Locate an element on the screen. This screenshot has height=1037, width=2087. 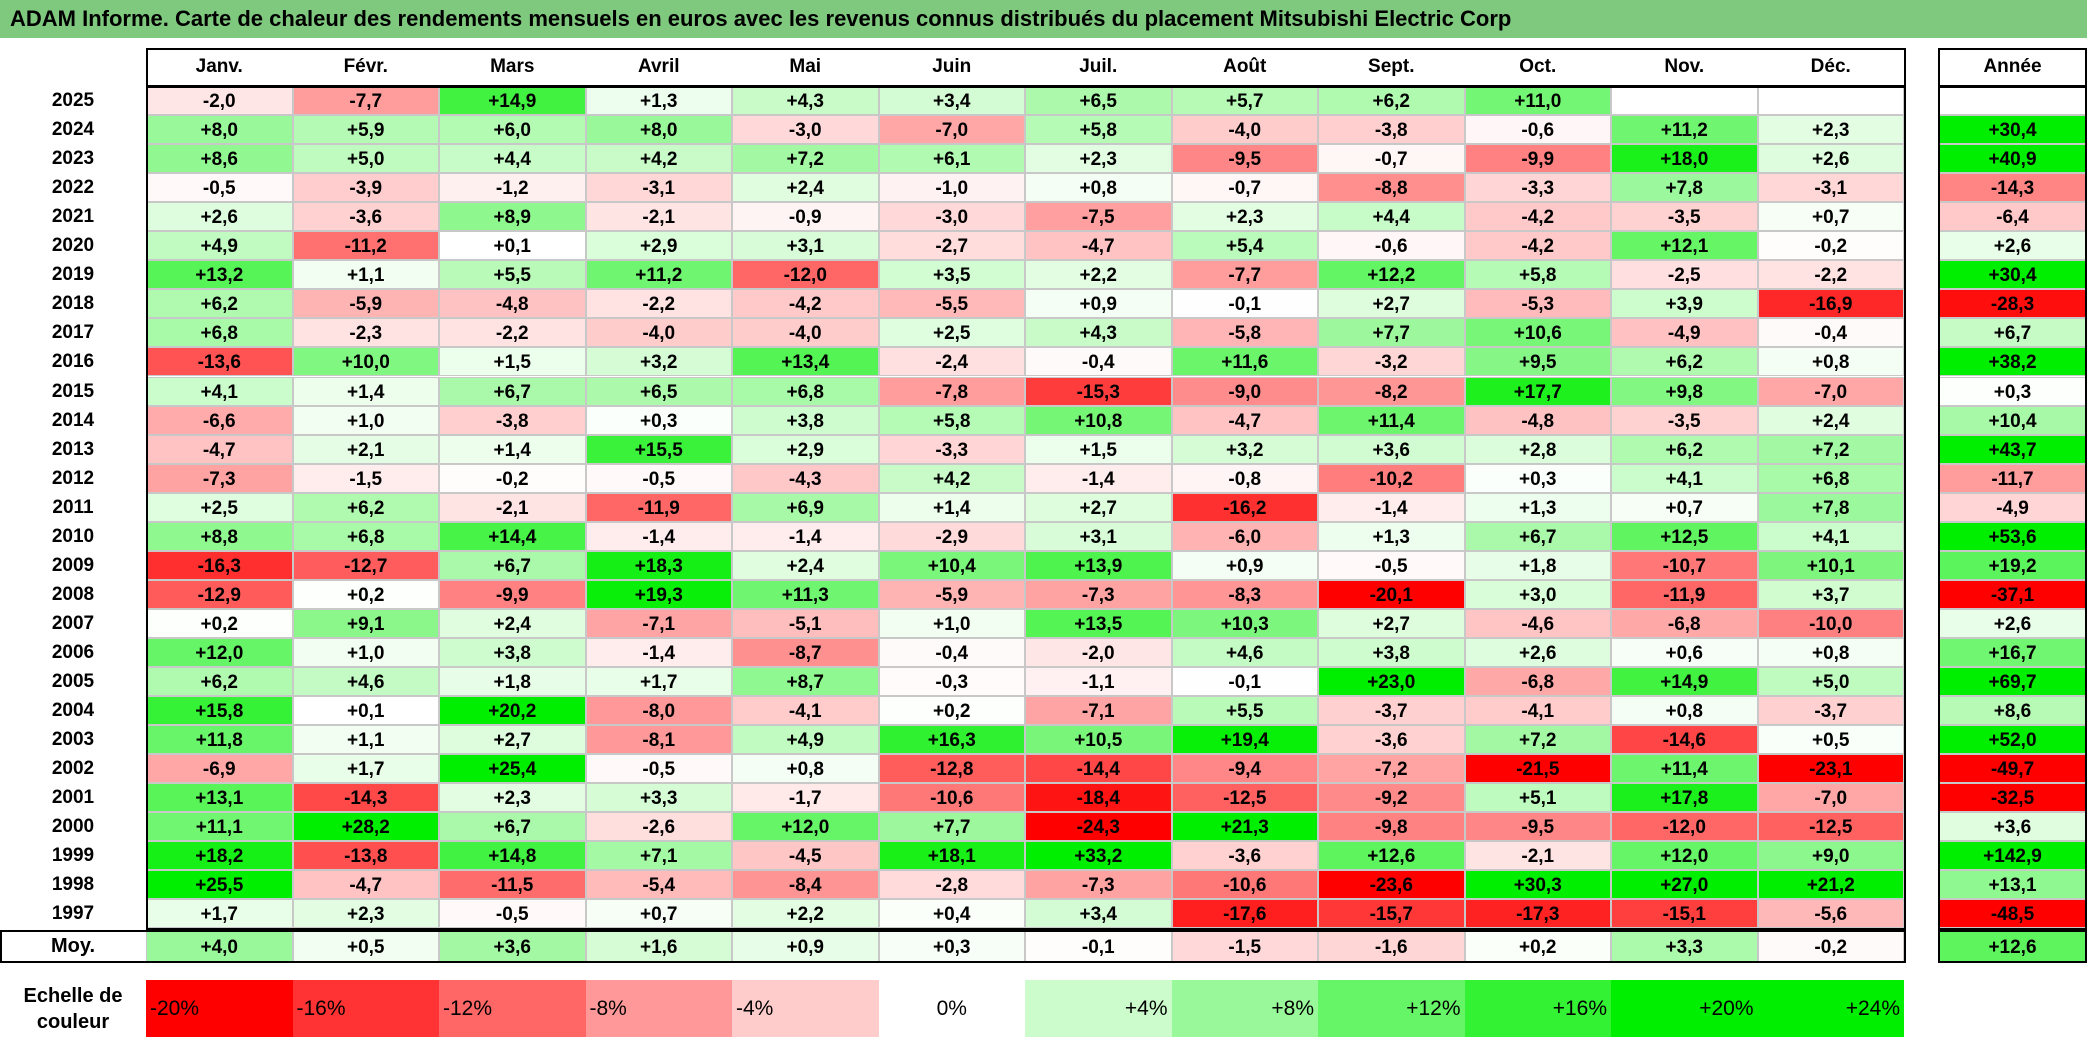
heatmap-cell: -7,1 is located at coordinates (1098, 711).